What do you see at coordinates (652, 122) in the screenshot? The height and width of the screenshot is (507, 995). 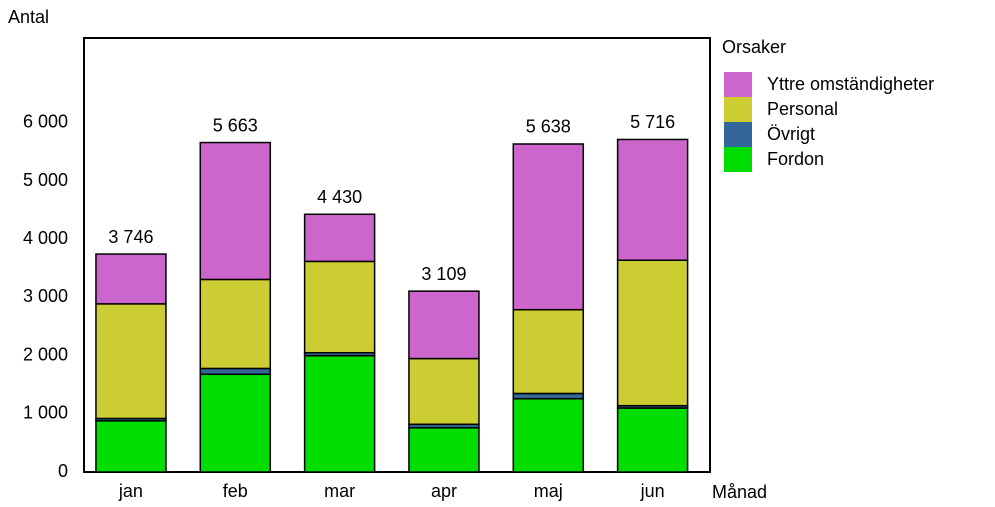 I see `total-label: 5 716` at bounding box center [652, 122].